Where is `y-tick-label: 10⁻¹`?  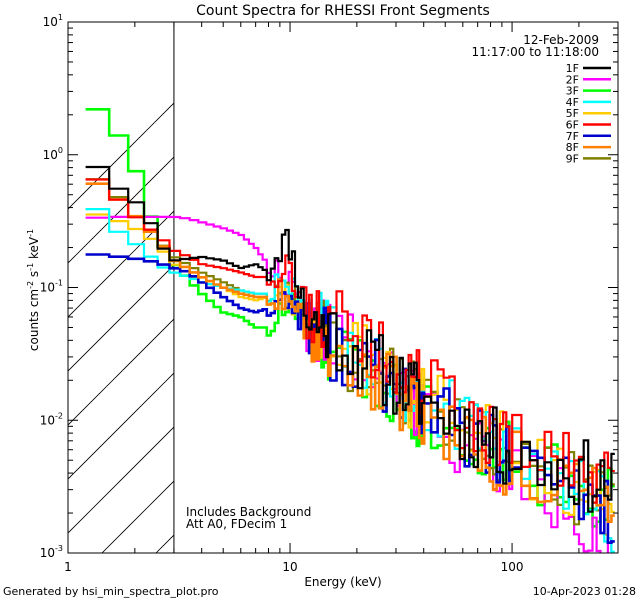
y-tick-label: 10⁻¹ is located at coordinates (51, 287).